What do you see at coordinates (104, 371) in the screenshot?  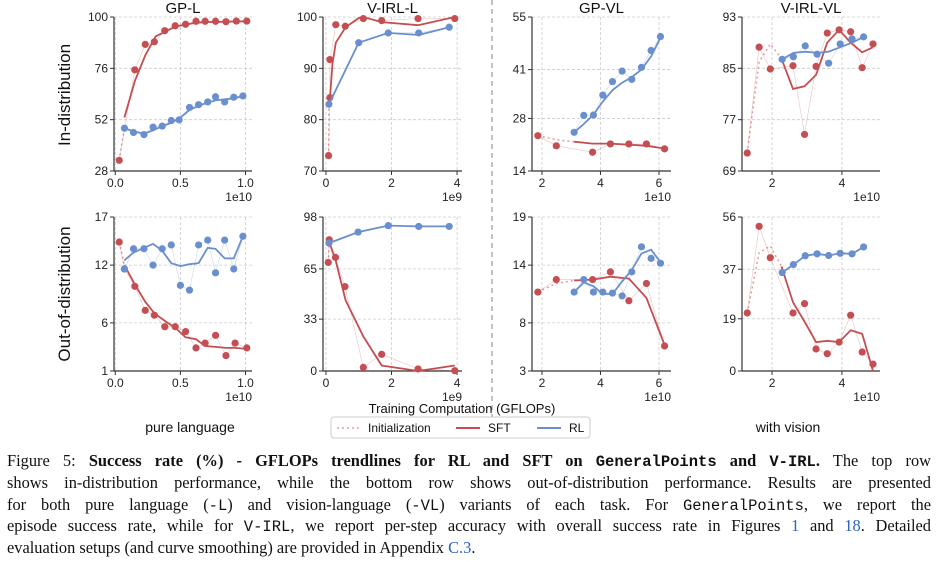 I see `y-tick-label: 1` at bounding box center [104, 371].